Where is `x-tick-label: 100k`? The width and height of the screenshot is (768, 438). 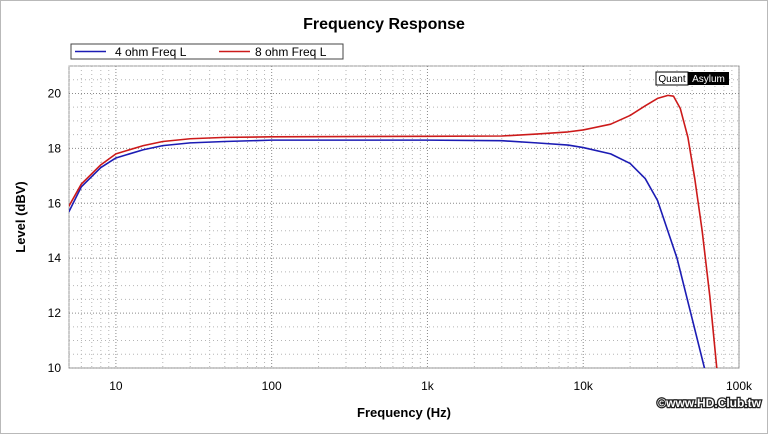
x-tick-label: 100k is located at coordinates (739, 386).